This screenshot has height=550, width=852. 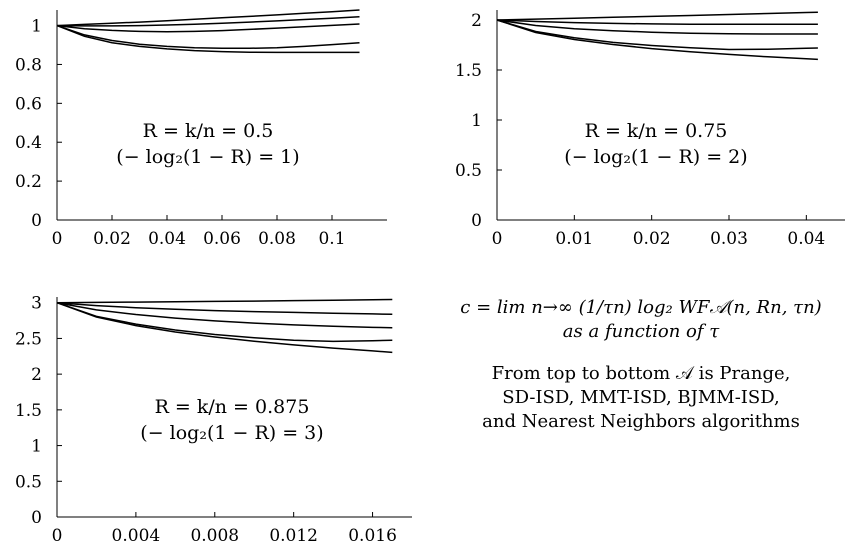 What do you see at coordinates (214, 536) in the screenshot?
I see `x-tick-label: 0.008` at bounding box center [214, 536].